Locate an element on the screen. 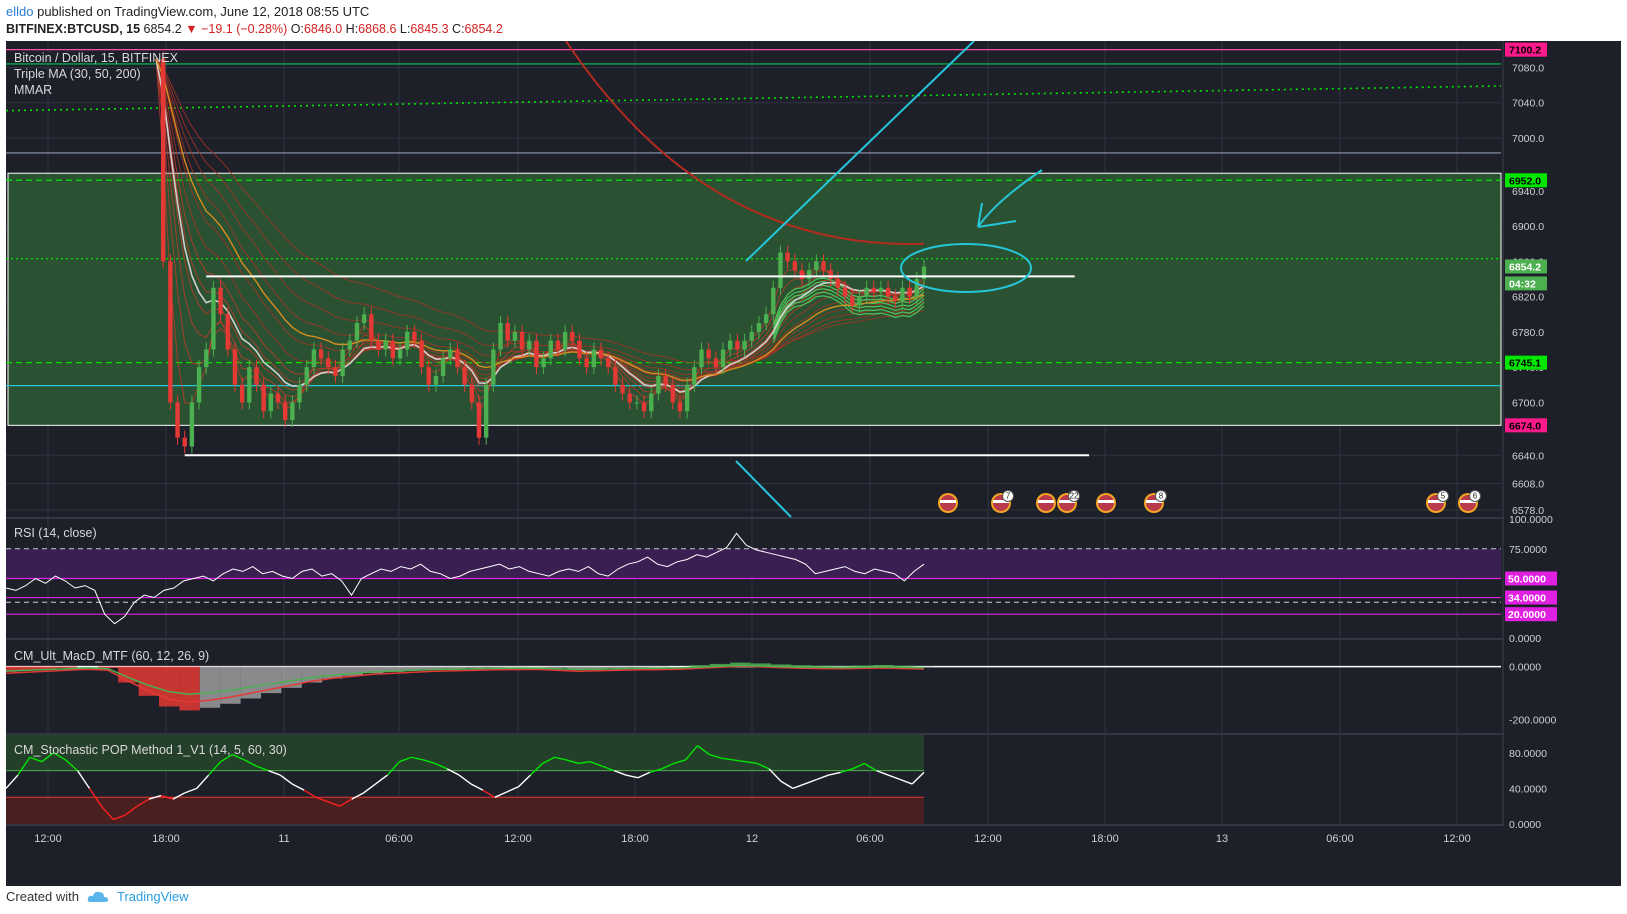 This screenshot has width=1627, height=914. symbol-label: BITFINEX:BTCUSD, 15 is located at coordinates (73, 29).